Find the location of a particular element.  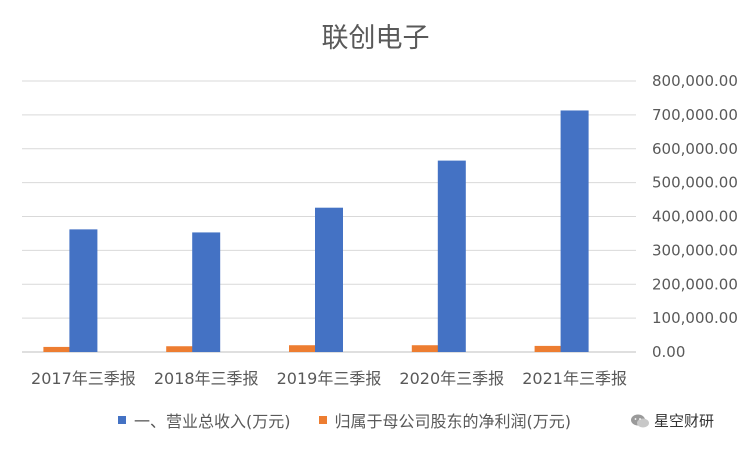

y-tick-label: 100,000.00 is located at coordinates (695, 318).